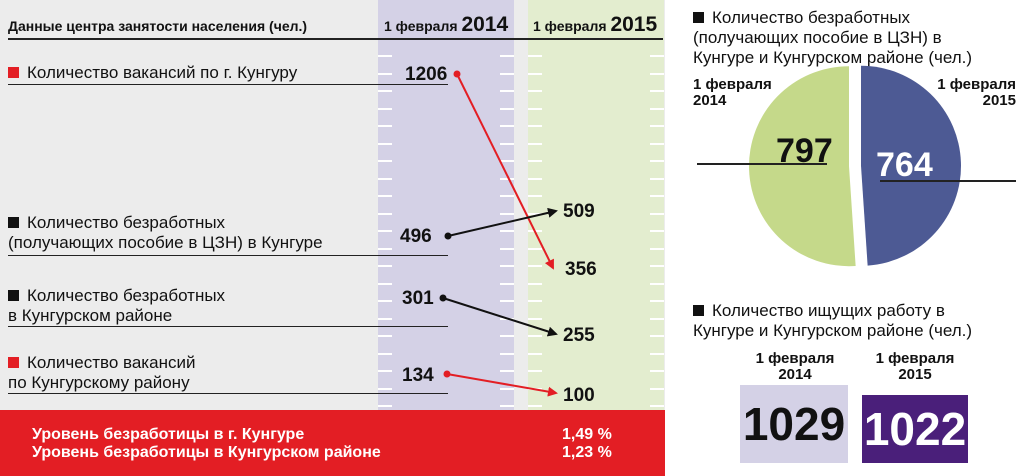  I want to click on slope-arrows, so click(498, 233).